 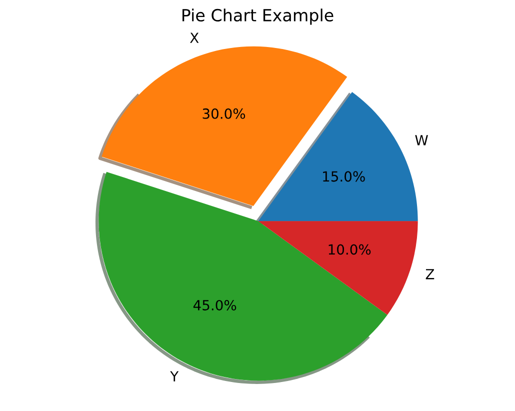 I want to click on slice-label: Z, so click(x=430, y=274).